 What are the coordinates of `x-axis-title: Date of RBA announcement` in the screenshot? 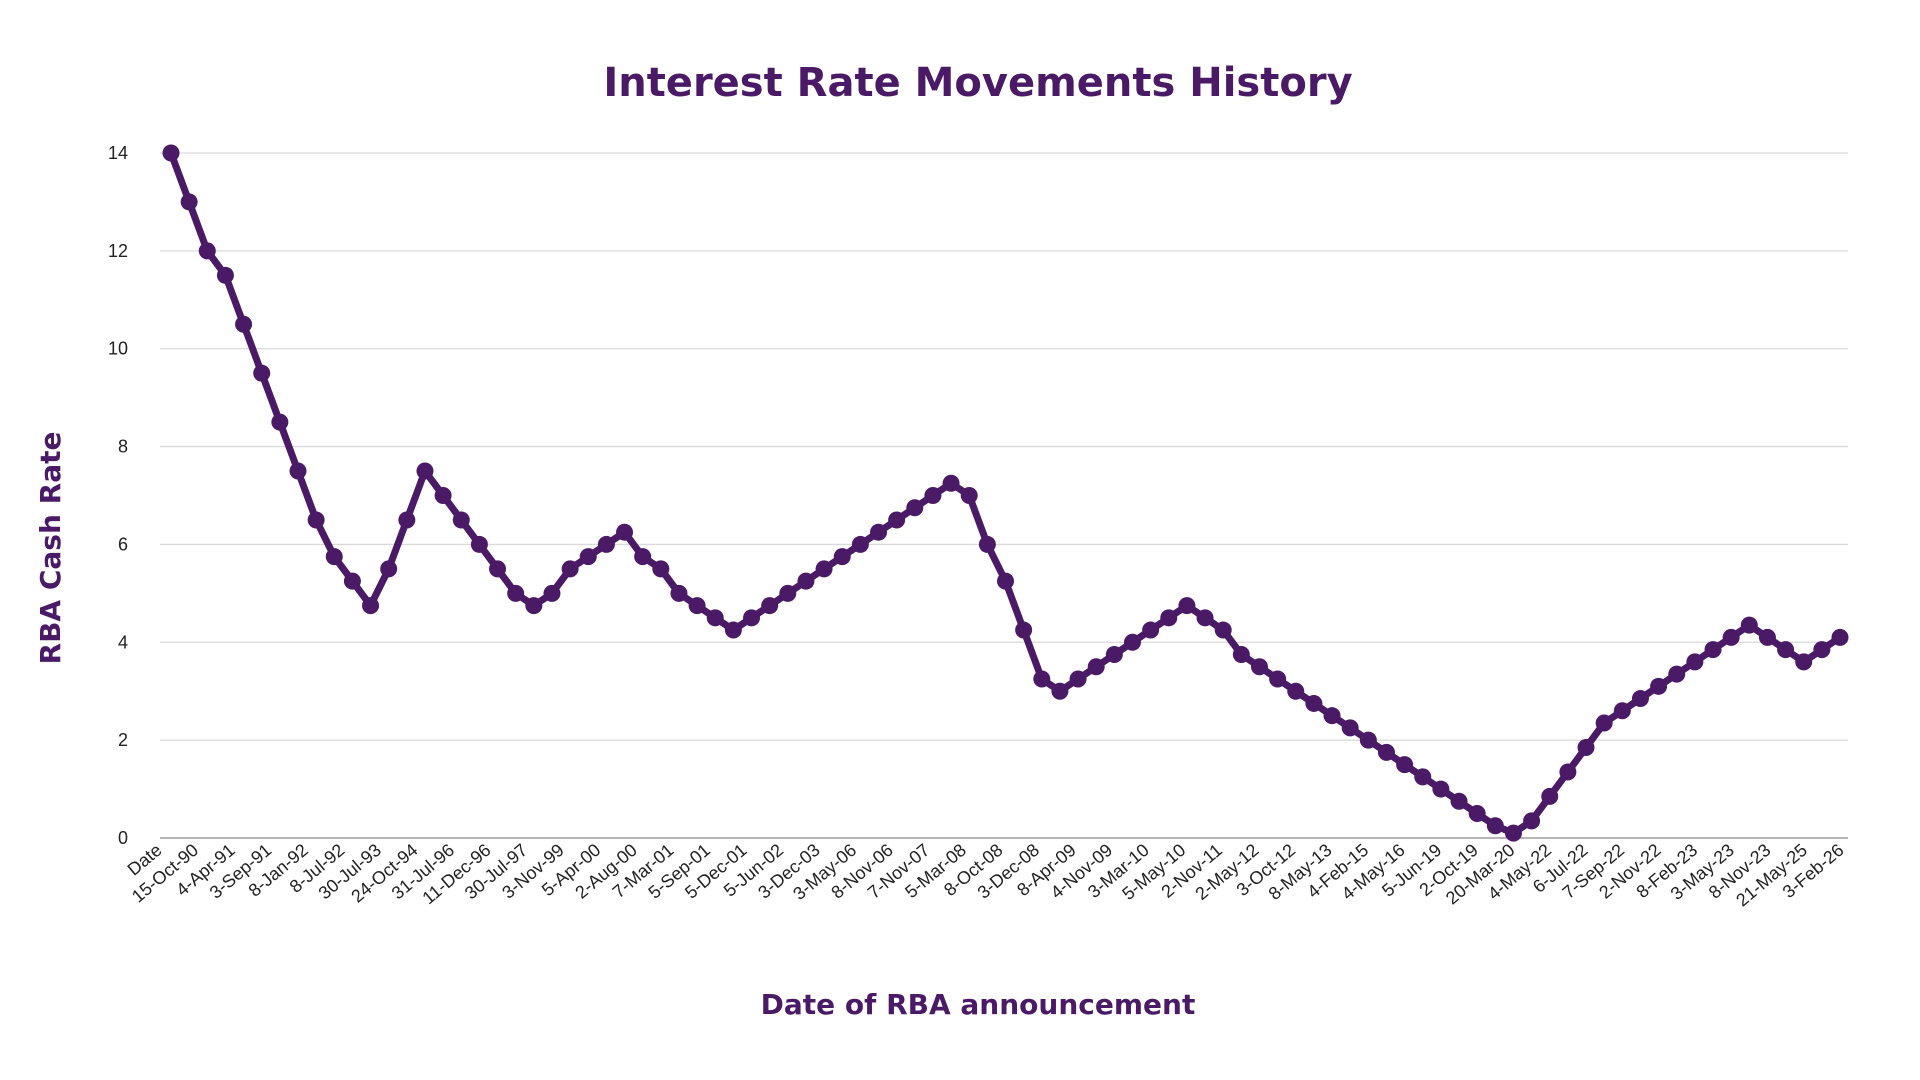 It's located at (978, 1004).